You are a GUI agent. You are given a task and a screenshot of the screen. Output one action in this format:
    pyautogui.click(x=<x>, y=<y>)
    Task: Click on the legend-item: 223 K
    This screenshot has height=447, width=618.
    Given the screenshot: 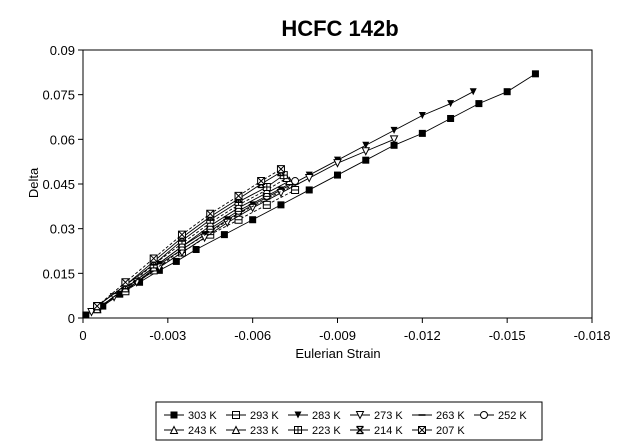 What is the action you would take?
    pyautogui.click(x=314, y=431)
    